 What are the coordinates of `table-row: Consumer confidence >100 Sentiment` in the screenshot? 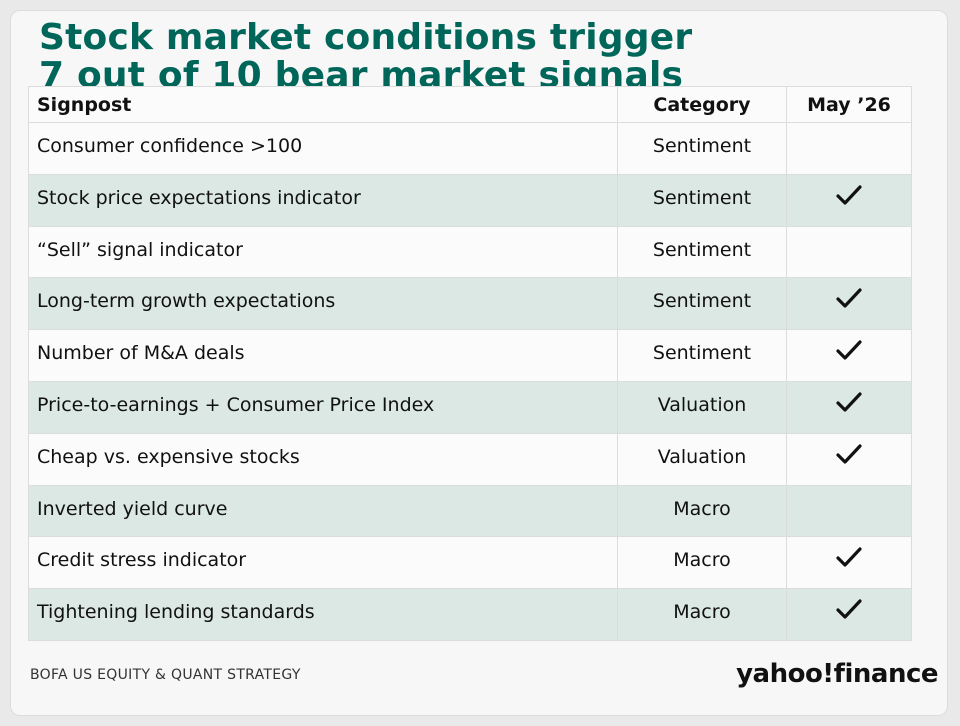 It's located at (470, 148).